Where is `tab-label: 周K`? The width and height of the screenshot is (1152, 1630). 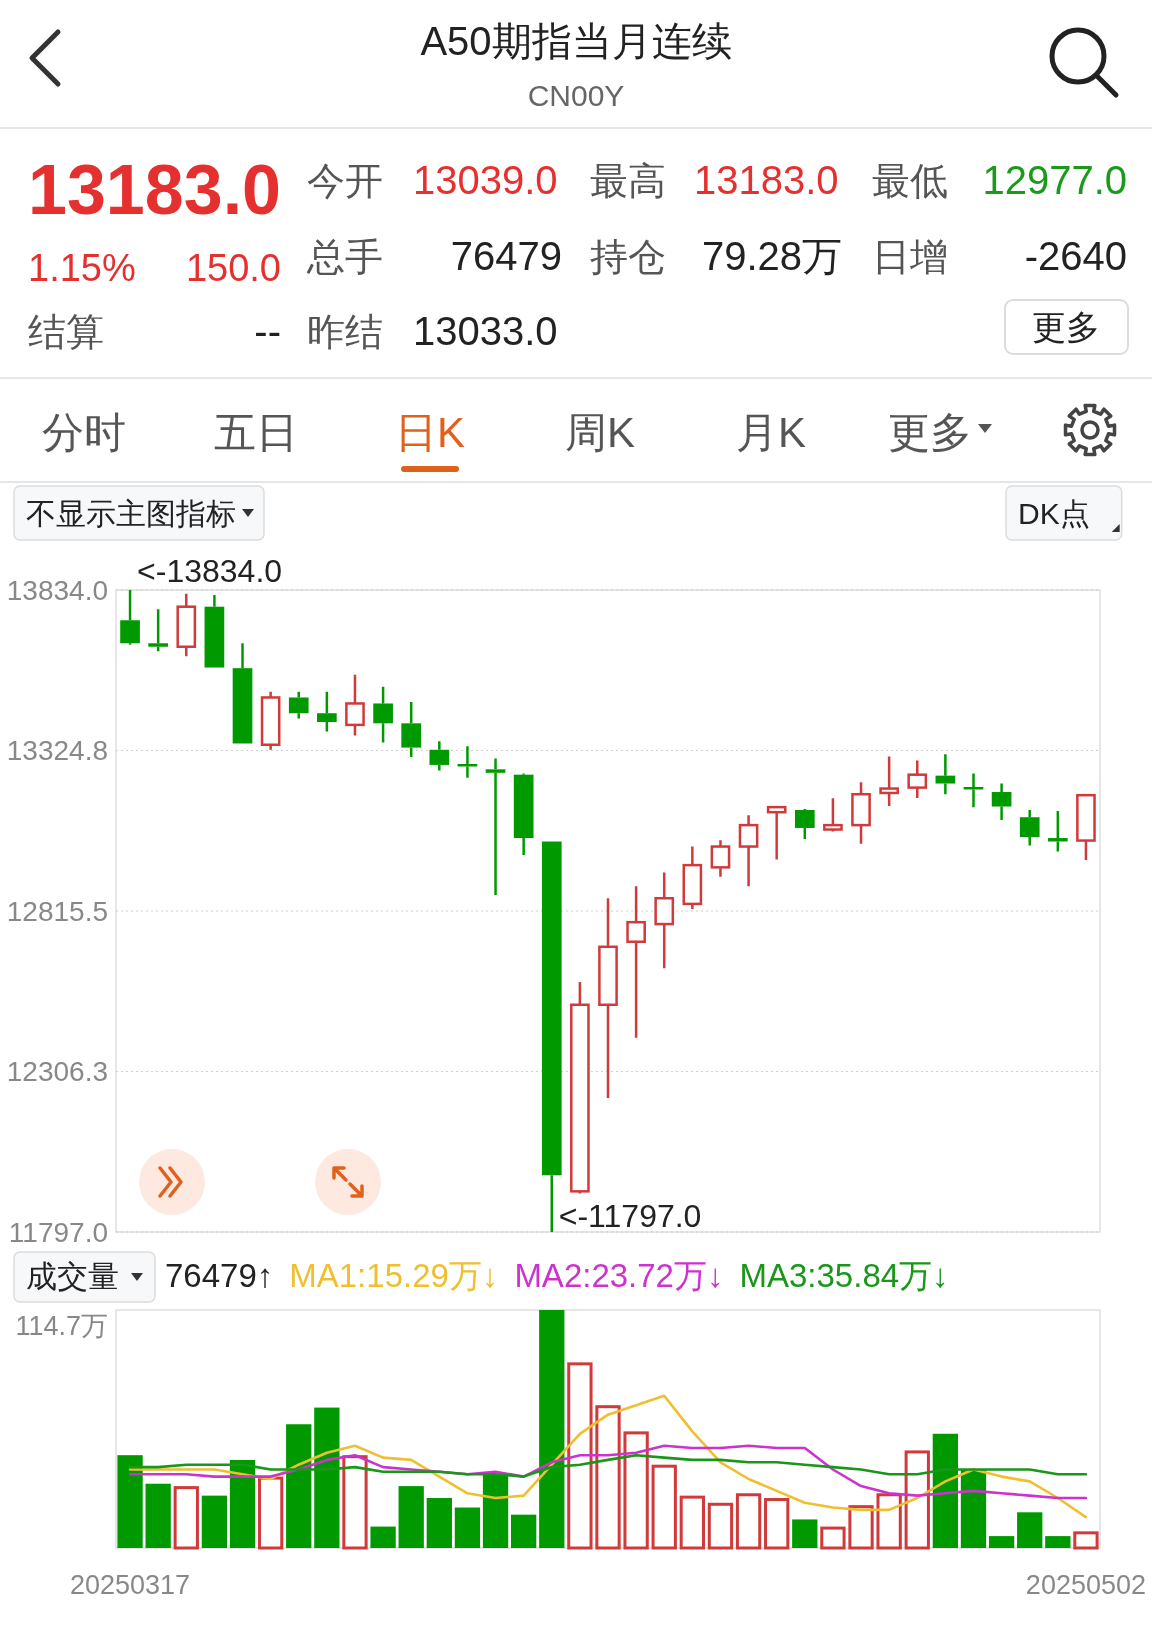
tab-label: 周K is located at coordinates (600, 432).